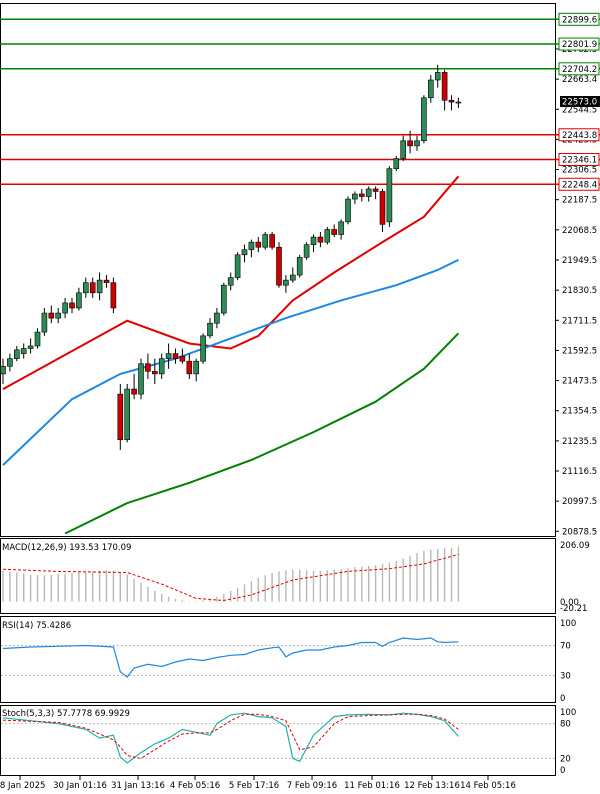 The height and width of the screenshot is (794, 600). I want to click on price-tick-label: 21949.5, so click(579, 261).